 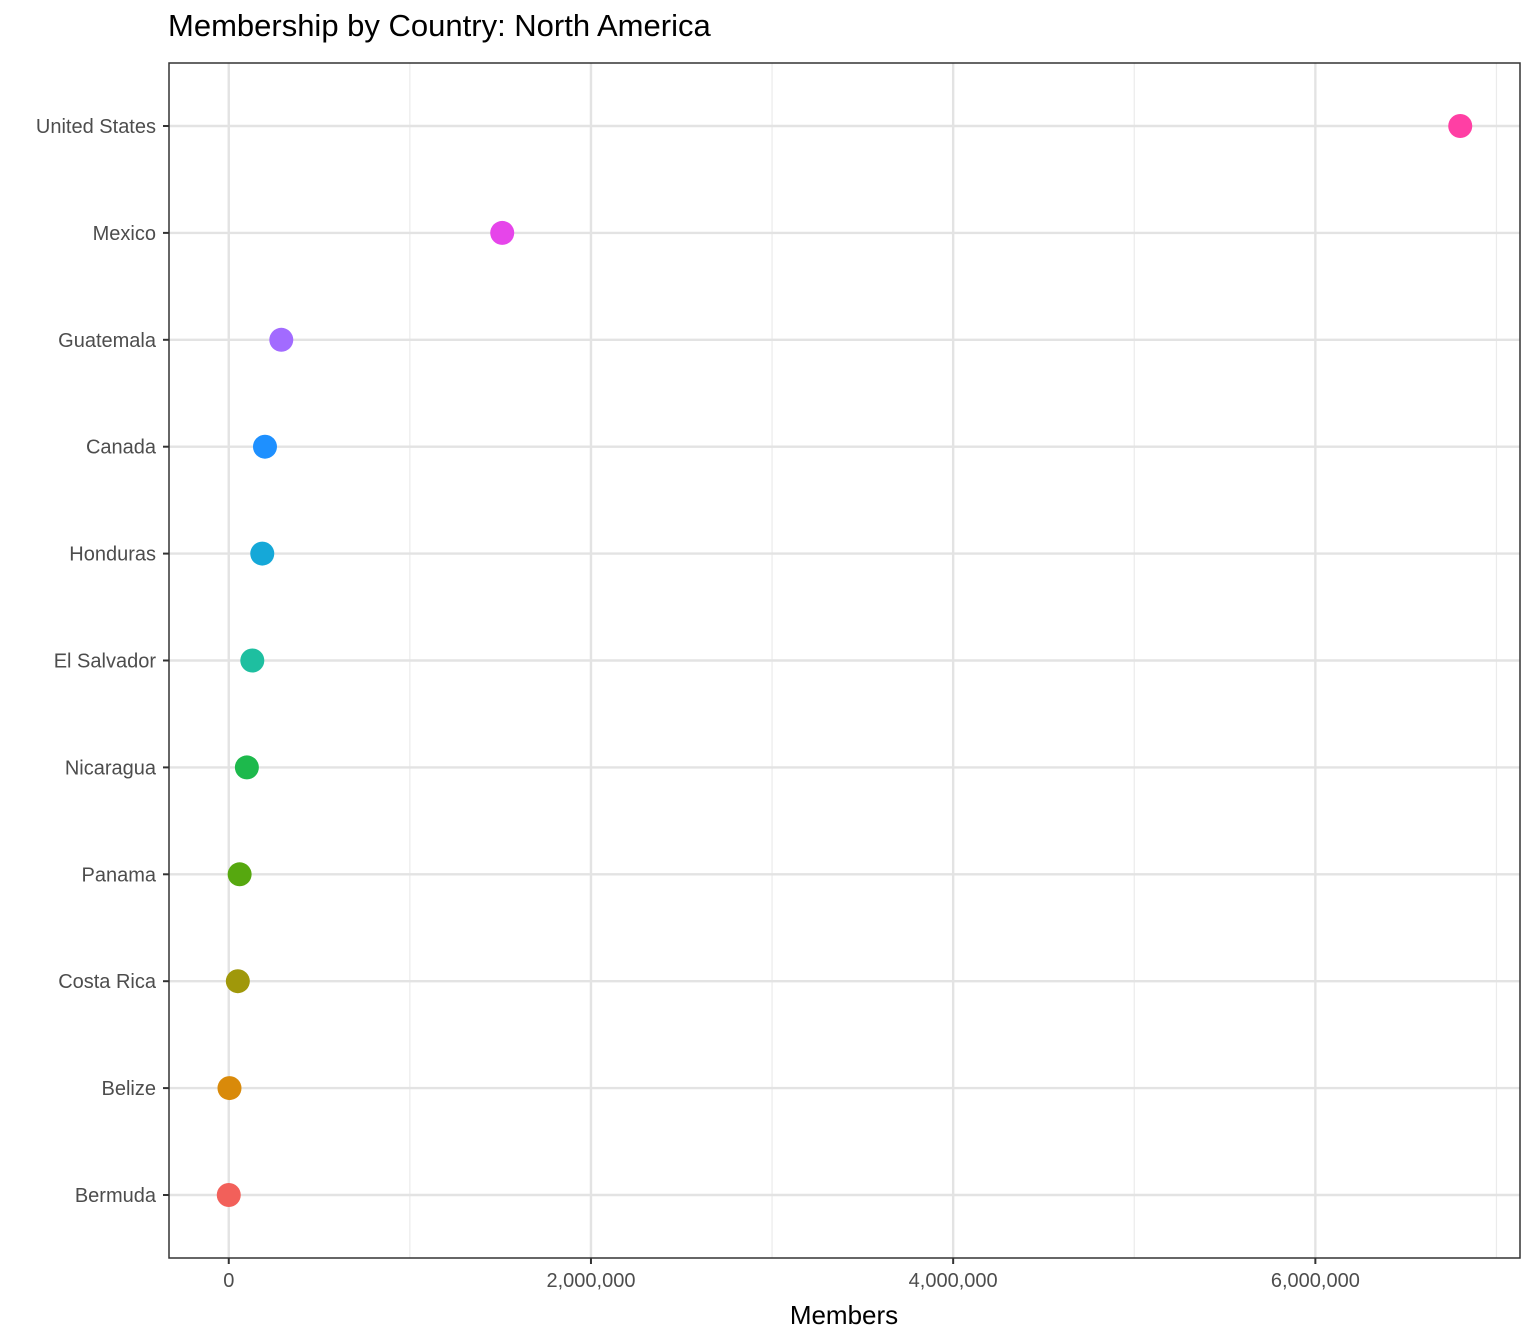 I want to click on y-tick-label: Panama, so click(x=119, y=875).